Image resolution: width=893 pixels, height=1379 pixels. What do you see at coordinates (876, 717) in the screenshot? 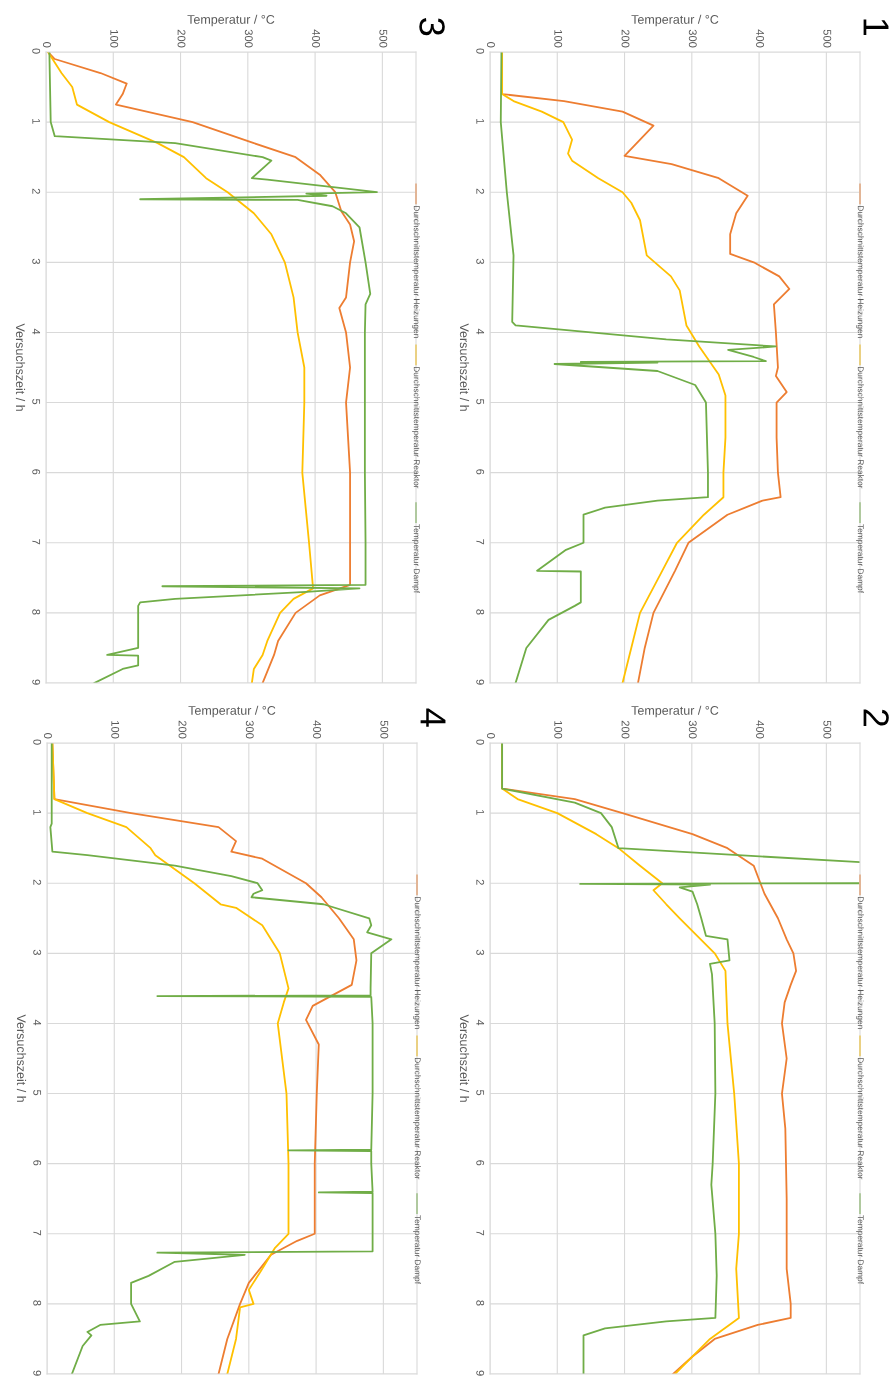
I see `chart-title: 2` at bounding box center [876, 717].